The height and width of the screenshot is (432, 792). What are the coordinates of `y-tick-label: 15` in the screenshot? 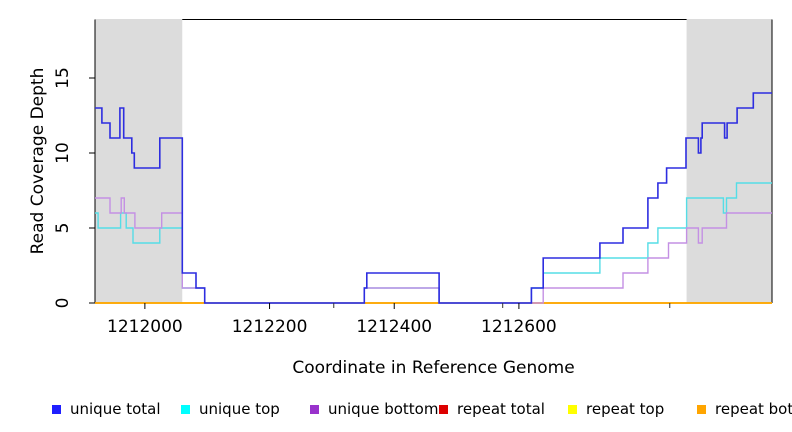 It's located at (63, 78).